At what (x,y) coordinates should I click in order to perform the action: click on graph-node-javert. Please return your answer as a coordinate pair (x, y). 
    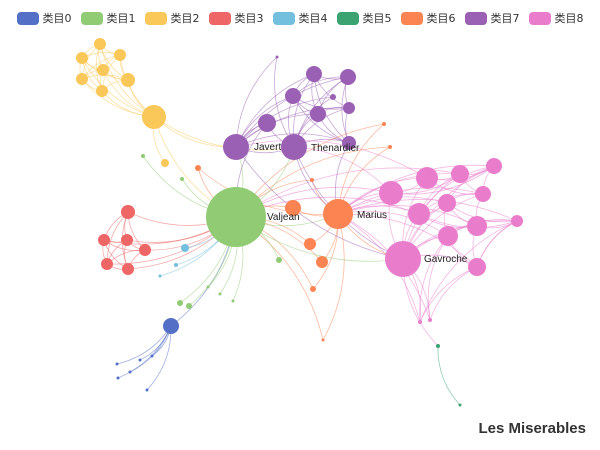
    Looking at the image, I should click on (236, 147).